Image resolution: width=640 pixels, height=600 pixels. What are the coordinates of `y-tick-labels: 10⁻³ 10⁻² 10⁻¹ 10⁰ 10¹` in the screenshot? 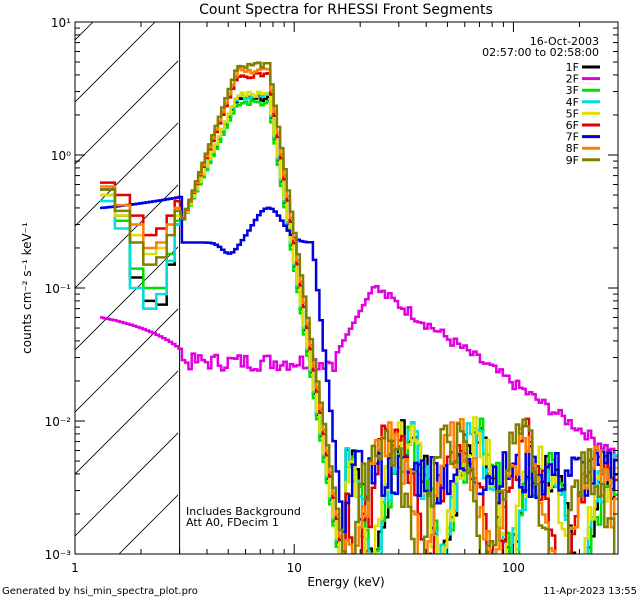 It's located at (58, 289).